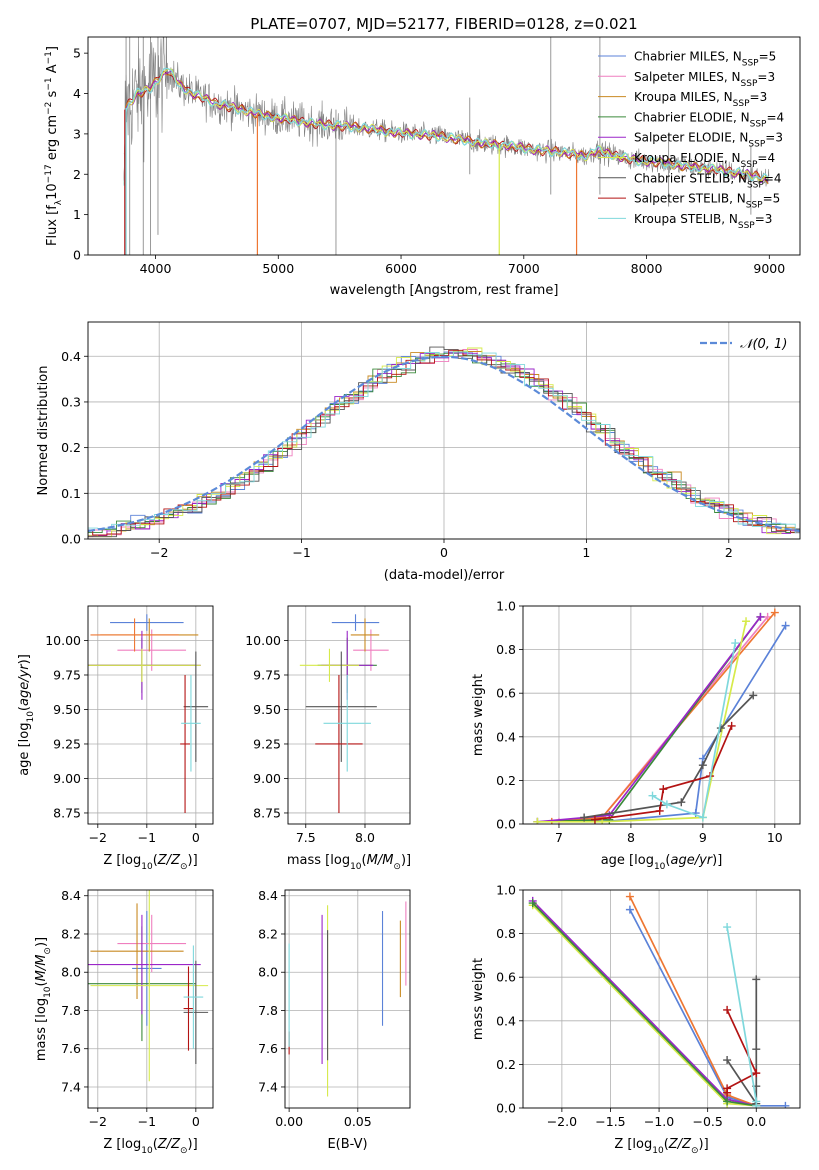  I want to click on x-tick-label: 7000, so click(524, 268).